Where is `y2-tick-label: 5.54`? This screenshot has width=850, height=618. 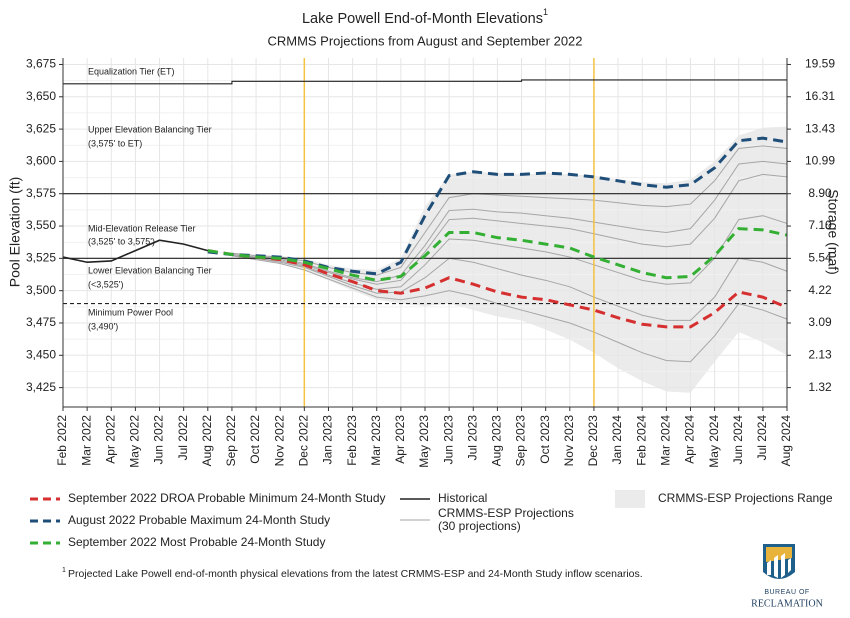 y2-tick-label: 5.54 is located at coordinates (820, 258).